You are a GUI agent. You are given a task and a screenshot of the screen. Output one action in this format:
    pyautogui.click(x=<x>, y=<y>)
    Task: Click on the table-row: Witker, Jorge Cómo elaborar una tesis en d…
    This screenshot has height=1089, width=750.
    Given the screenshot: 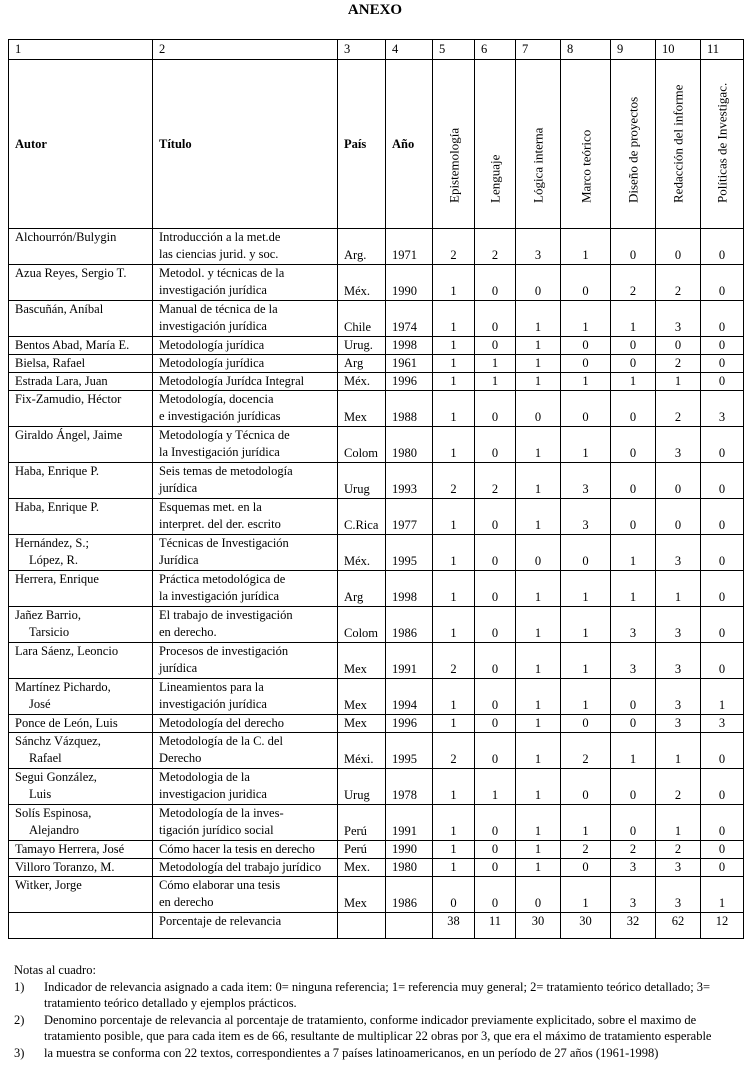 What is the action you would take?
    pyautogui.click(x=376, y=894)
    